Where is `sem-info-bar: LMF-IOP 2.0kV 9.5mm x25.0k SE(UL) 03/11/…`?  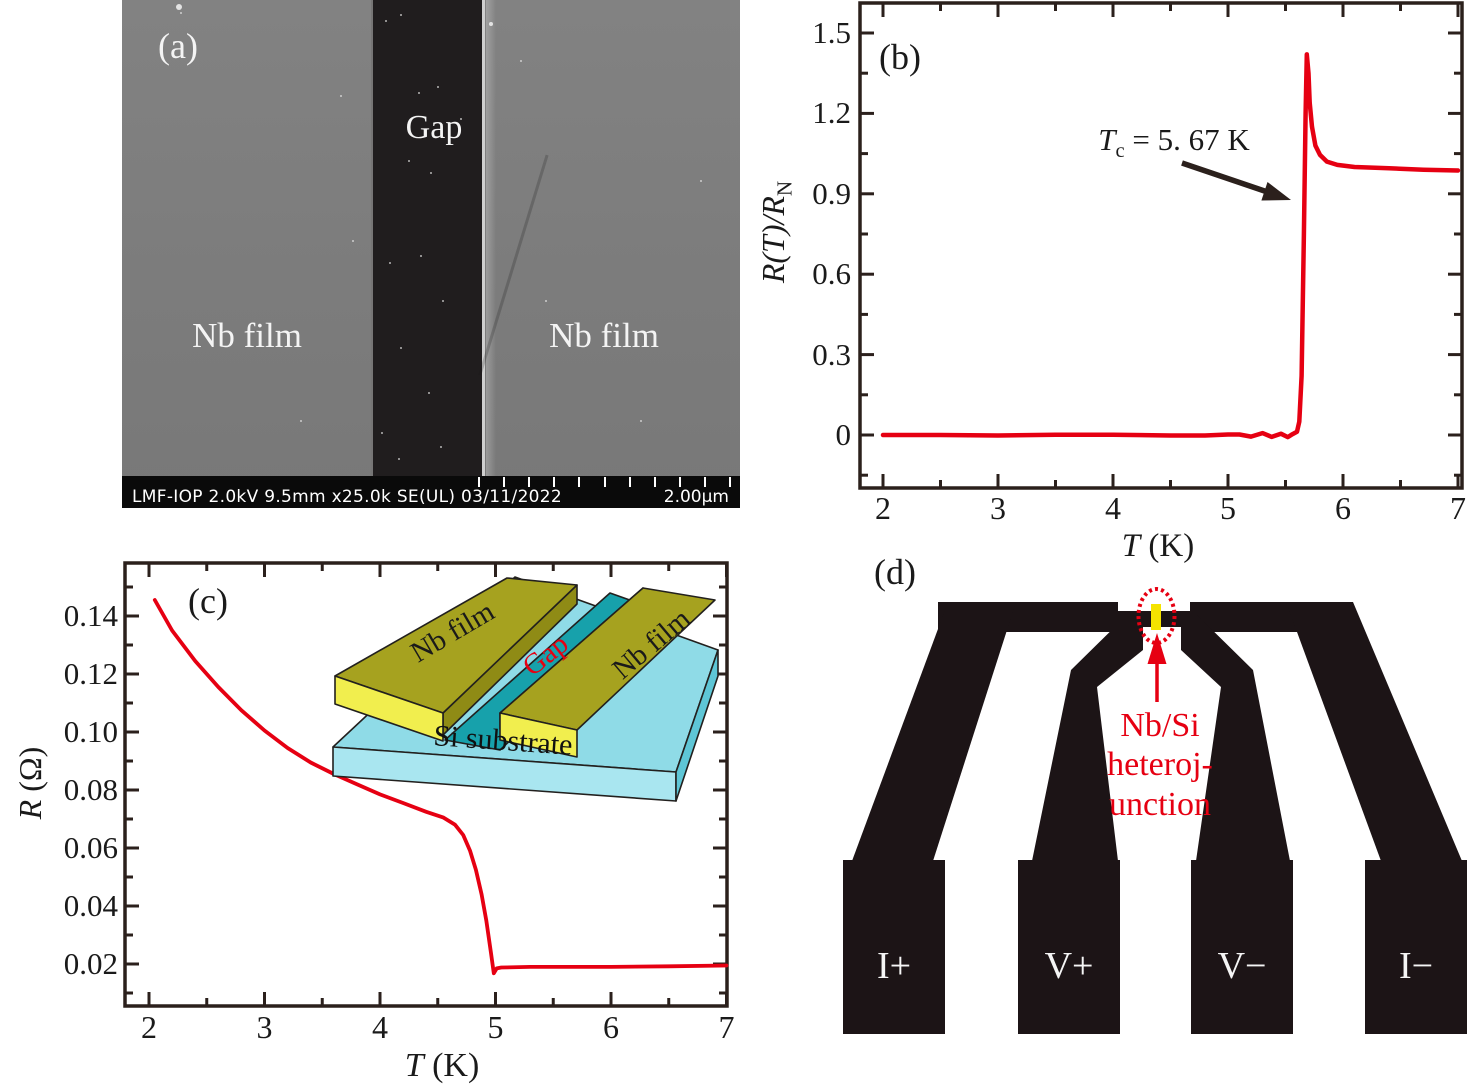
sem-info-bar: LMF-IOP 2.0kV 9.5mm x25.0k SE(UL) 03/11/… is located at coordinates (431, 492).